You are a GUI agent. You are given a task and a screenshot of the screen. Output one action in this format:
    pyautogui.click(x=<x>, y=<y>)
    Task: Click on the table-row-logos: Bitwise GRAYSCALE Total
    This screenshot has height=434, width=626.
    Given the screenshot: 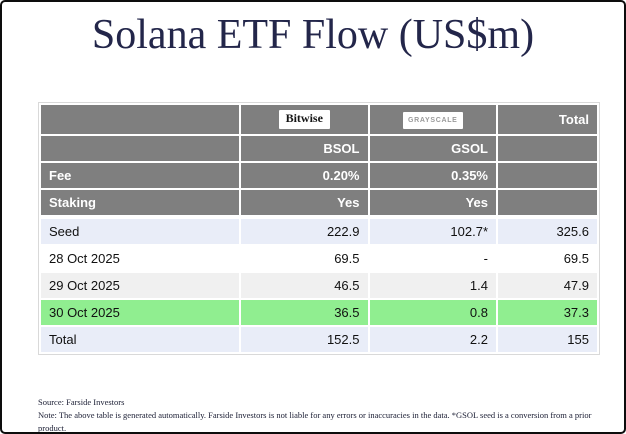 What is the action you would take?
    pyautogui.click(x=319, y=119)
    